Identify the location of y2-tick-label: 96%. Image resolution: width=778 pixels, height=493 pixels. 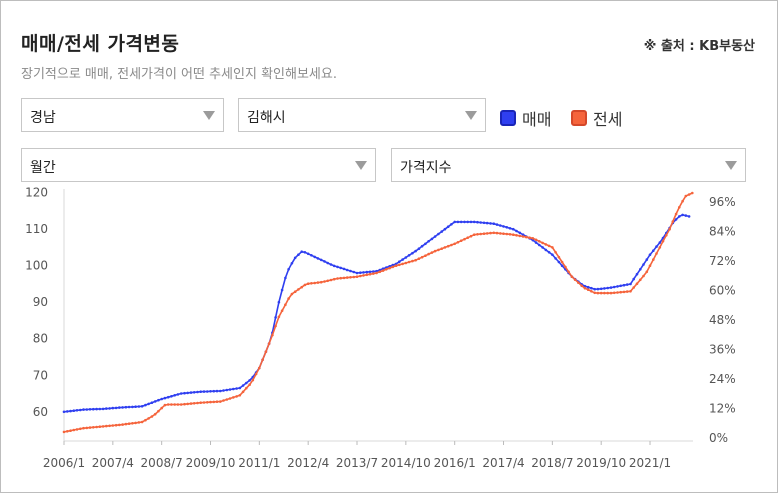
(722, 202).